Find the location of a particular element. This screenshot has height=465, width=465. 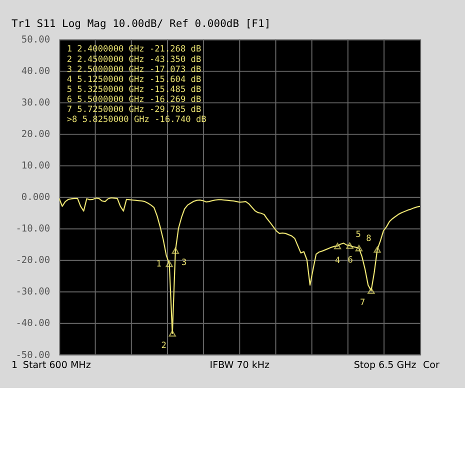

annotation: 2 is located at coordinates (163, 345).